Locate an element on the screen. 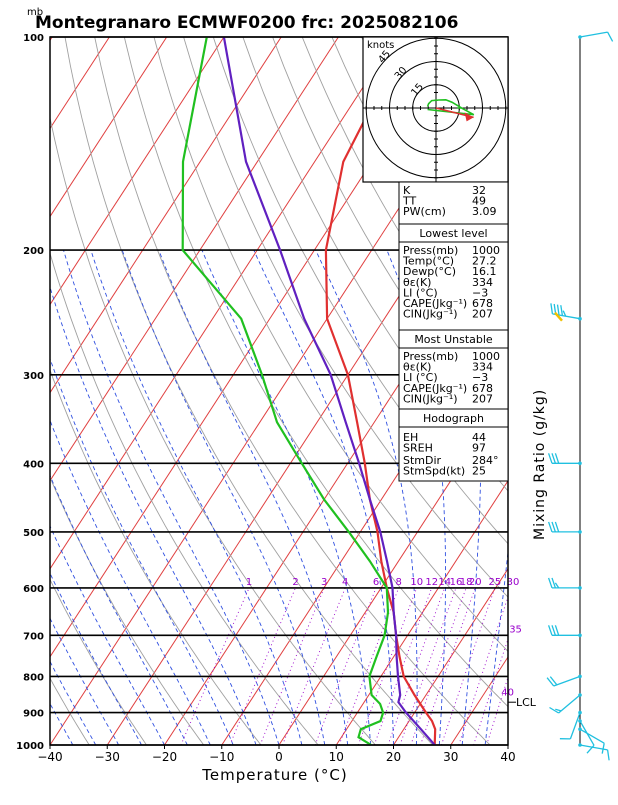 This screenshot has width=618, height=805. temperature-tick-label: −40 is located at coordinates (49, 757).